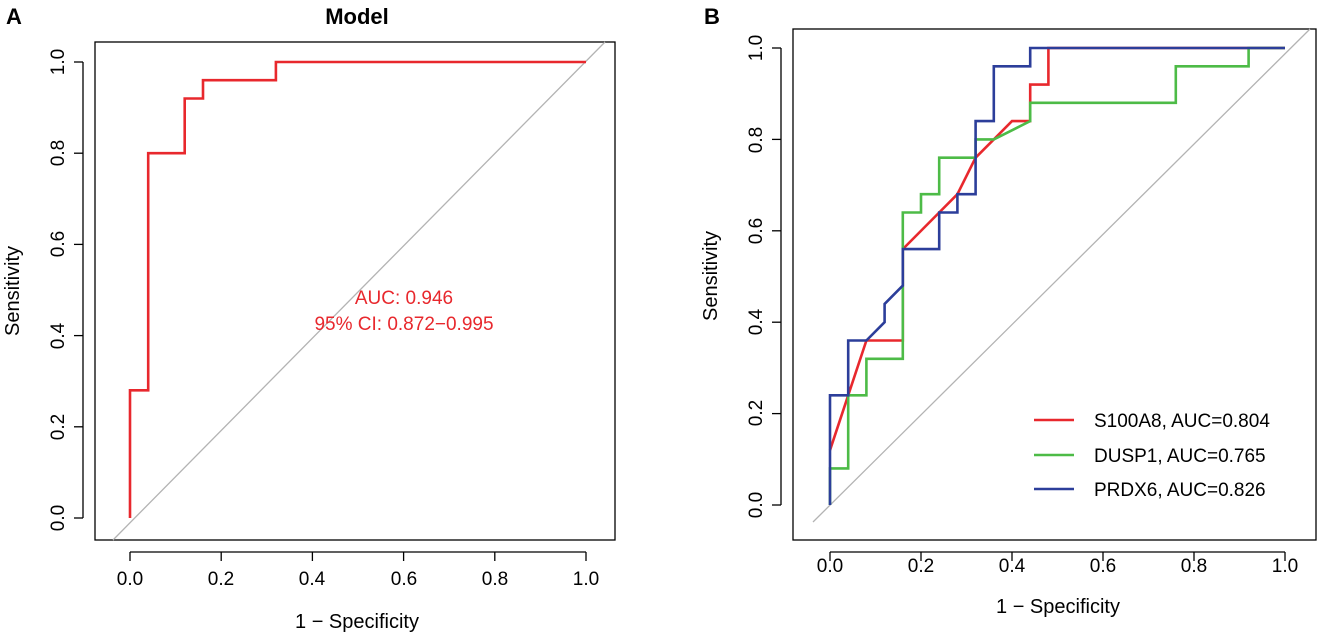  I want to click on panel-a-y-tick-label: 1.0, so click(58, 62).